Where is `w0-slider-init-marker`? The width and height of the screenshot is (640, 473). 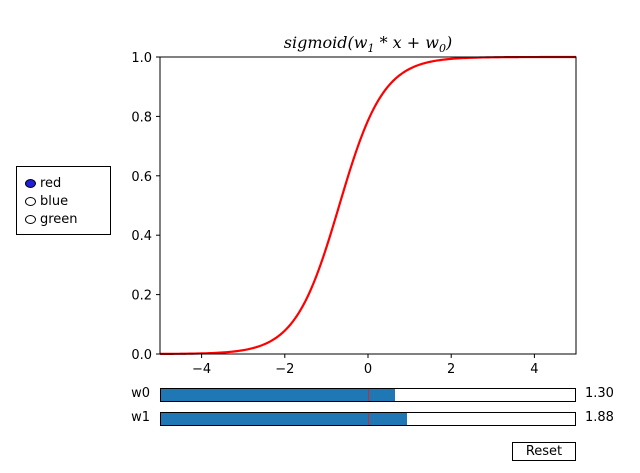
w0-slider-init-marker is located at coordinates (368, 395).